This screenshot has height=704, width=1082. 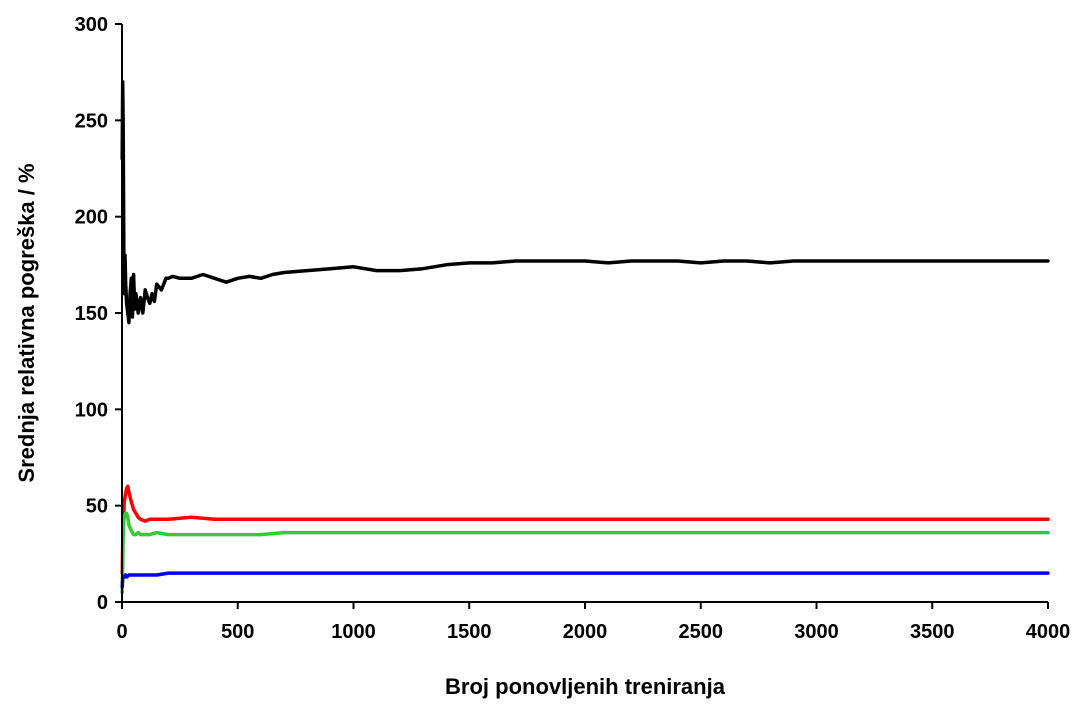 I want to click on x-tick-label: 2500, so click(x=701, y=632).